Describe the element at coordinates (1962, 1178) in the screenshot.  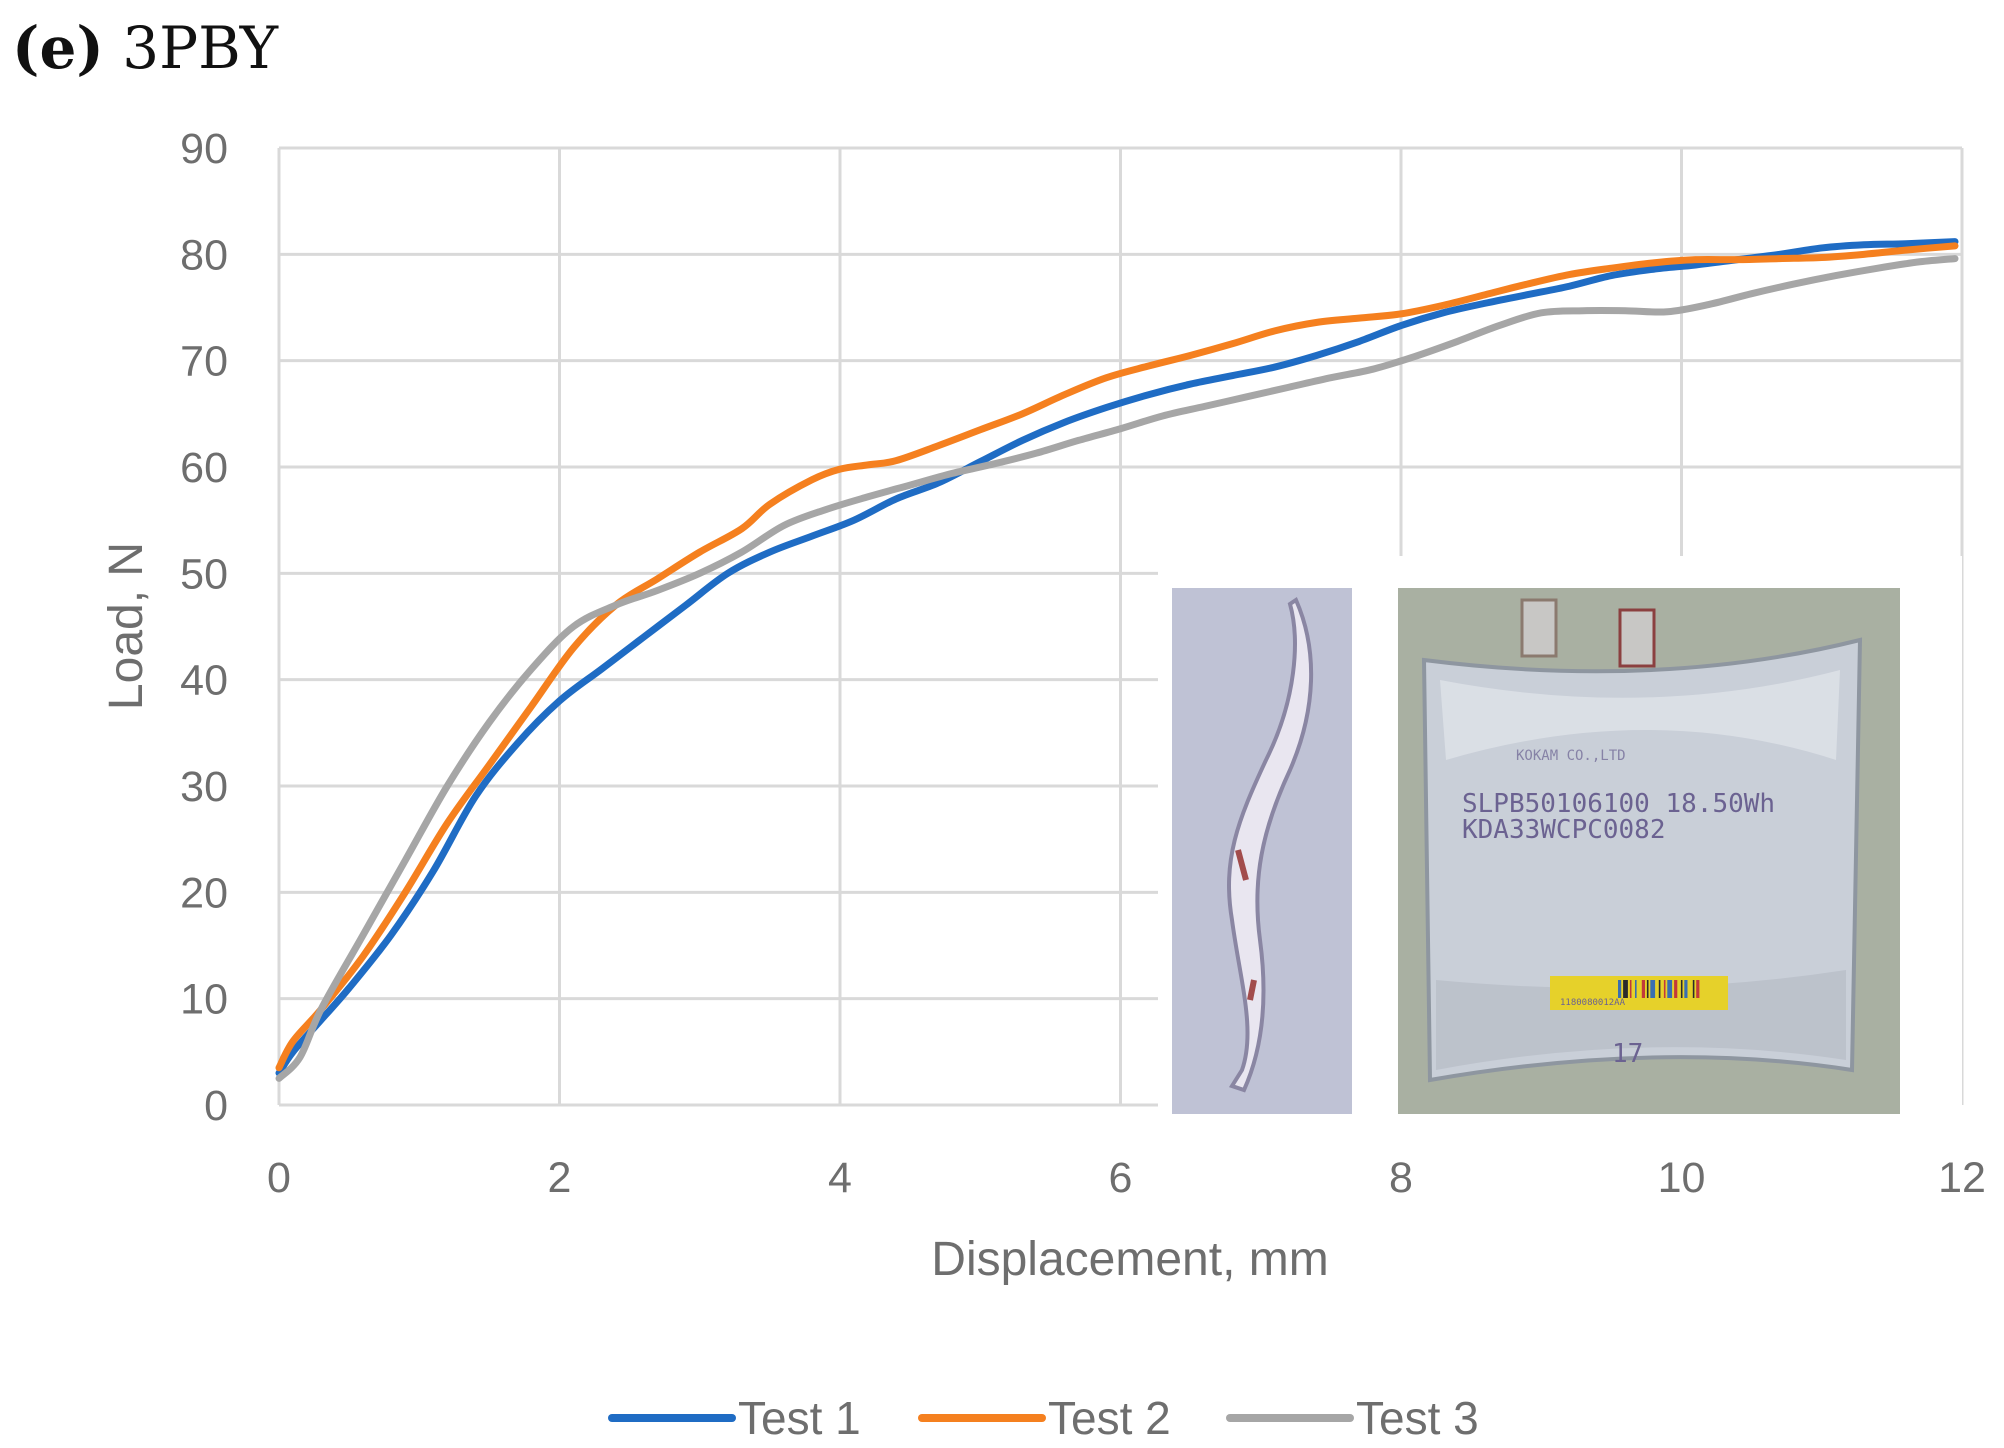
I see `x-tick-12: 12` at that location.